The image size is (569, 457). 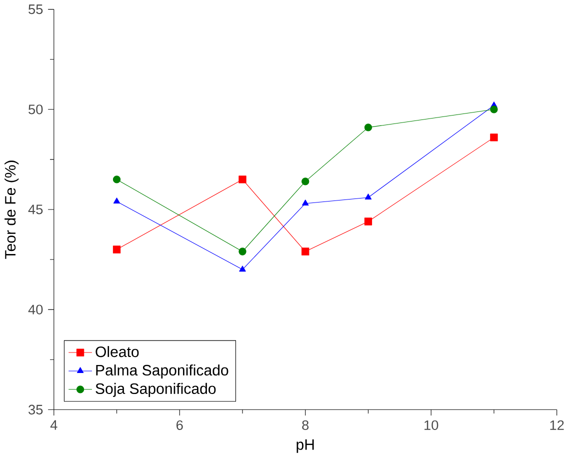 What do you see at coordinates (35, 109) in the screenshot?
I see `y-tick-label: 50` at bounding box center [35, 109].